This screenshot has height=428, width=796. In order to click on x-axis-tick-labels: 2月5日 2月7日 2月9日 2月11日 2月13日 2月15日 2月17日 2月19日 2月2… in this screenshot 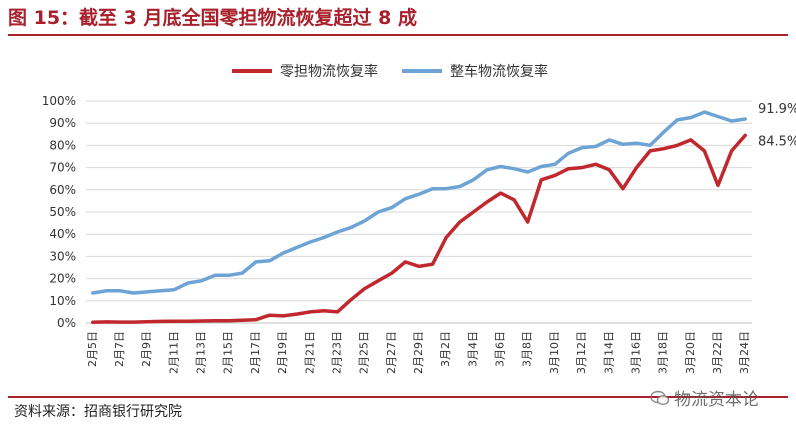, I will do `click(418, 352)`.